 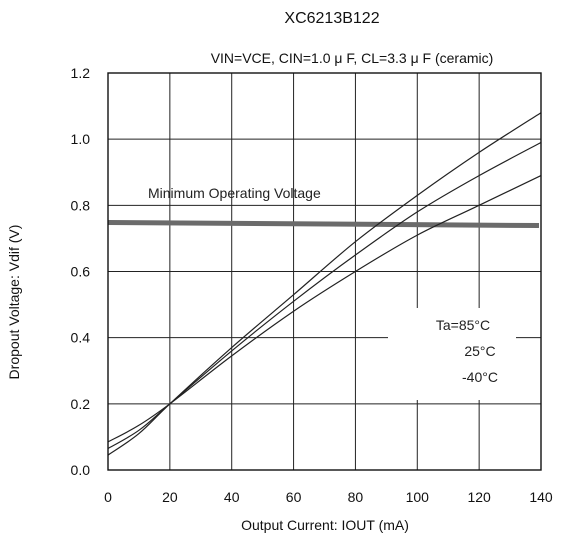 What do you see at coordinates (81, 73) in the screenshot?
I see `y-tick-label: 1.2` at bounding box center [81, 73].